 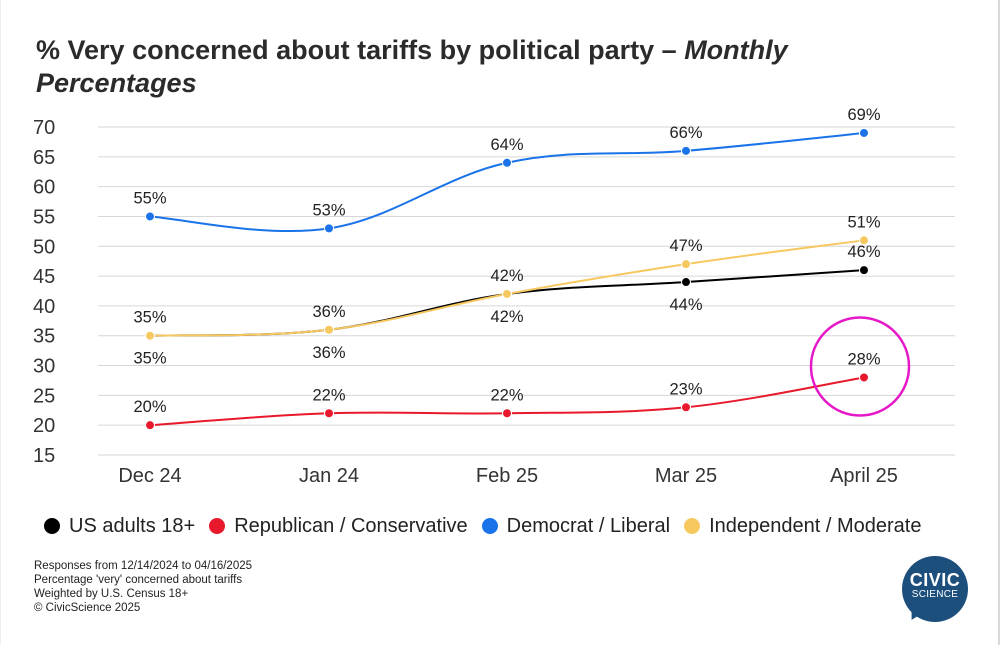 What do you see at coordinates (44, 307) in the screenshot?
I see `y-tick-label-40: 40` at bounding box center [44, 307].